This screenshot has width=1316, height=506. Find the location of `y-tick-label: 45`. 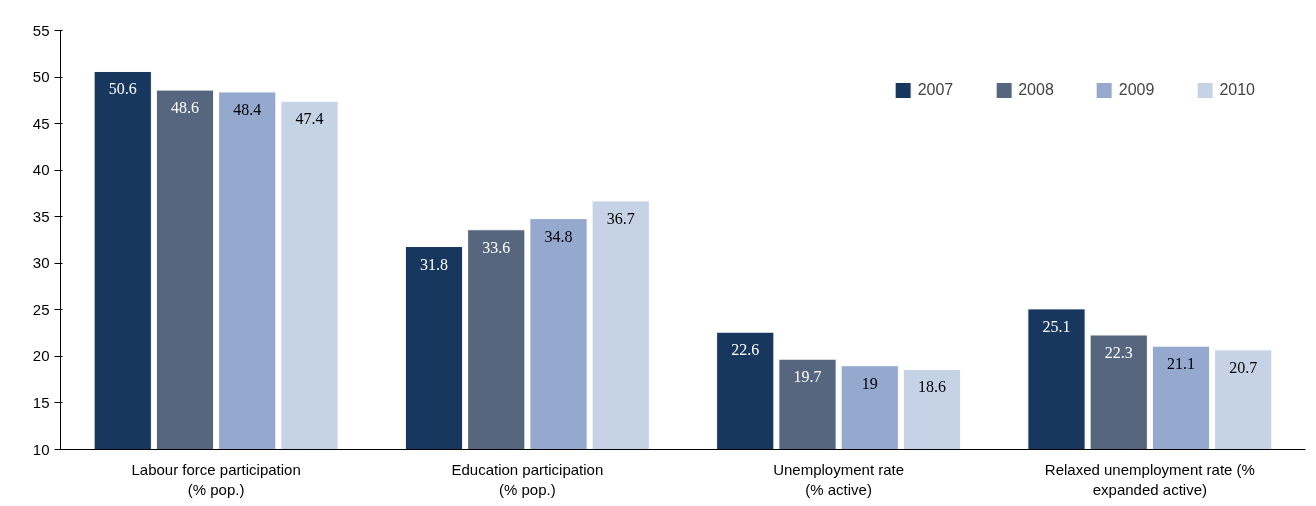

y-tick-label: 45 is located at coordinates (41, 123).